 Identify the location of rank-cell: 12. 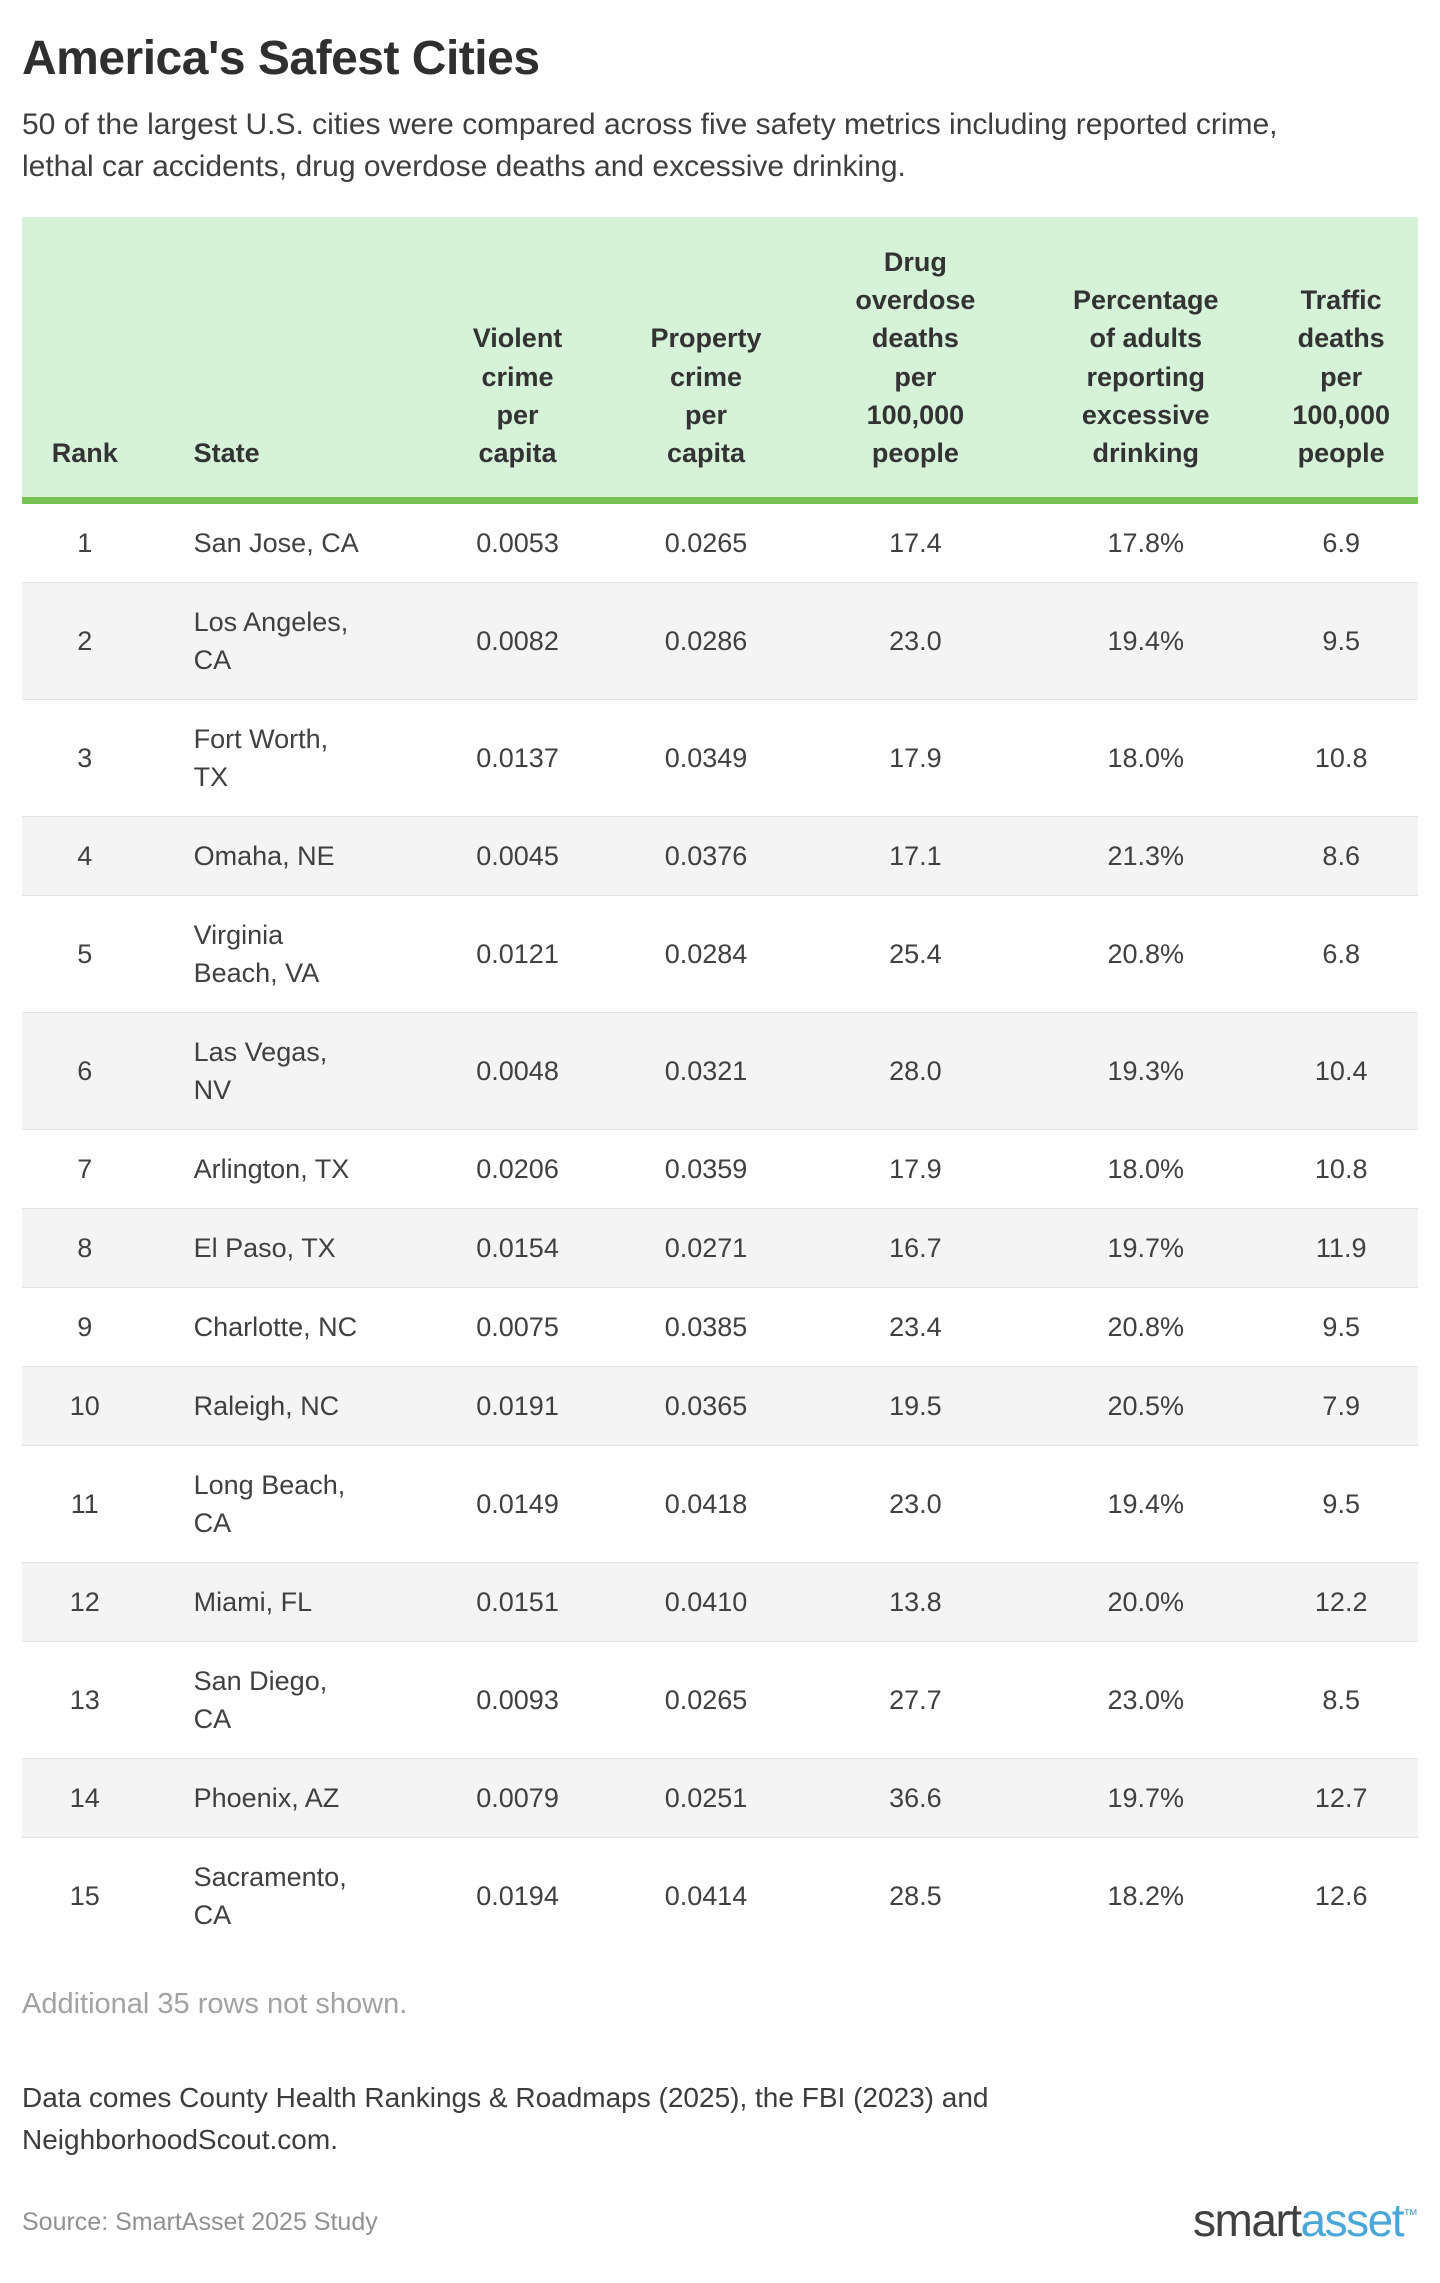
(85, 1601).